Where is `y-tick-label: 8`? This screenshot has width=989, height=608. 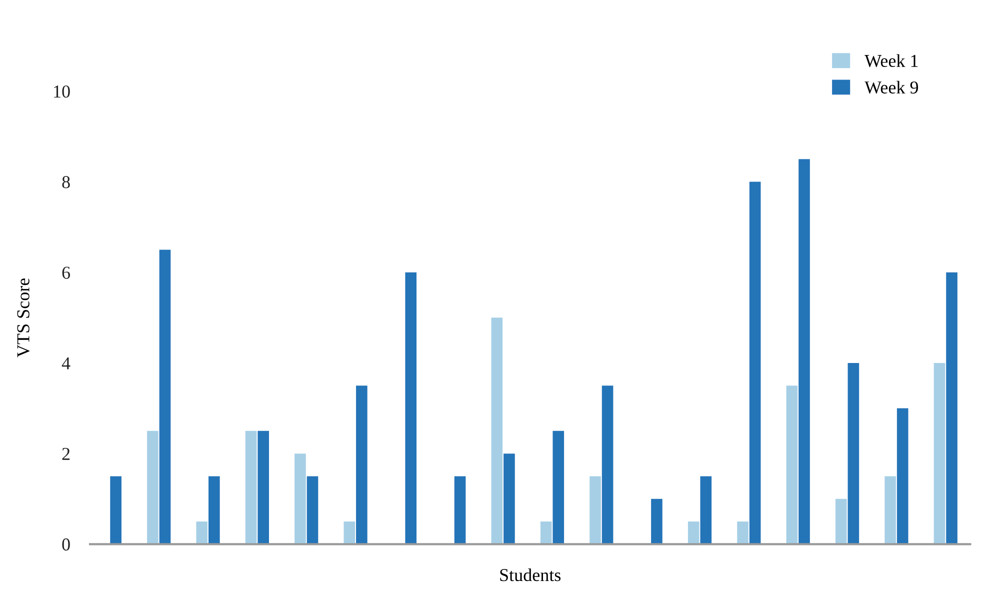 y-tick-label: 8 is located at coordinates (66, 182).